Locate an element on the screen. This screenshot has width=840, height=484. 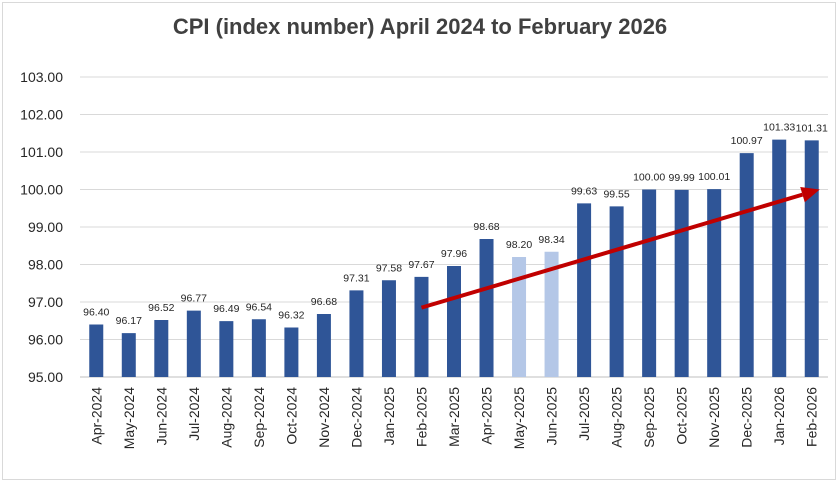
bar-dec-2024 is located at coordinates (356, 333).